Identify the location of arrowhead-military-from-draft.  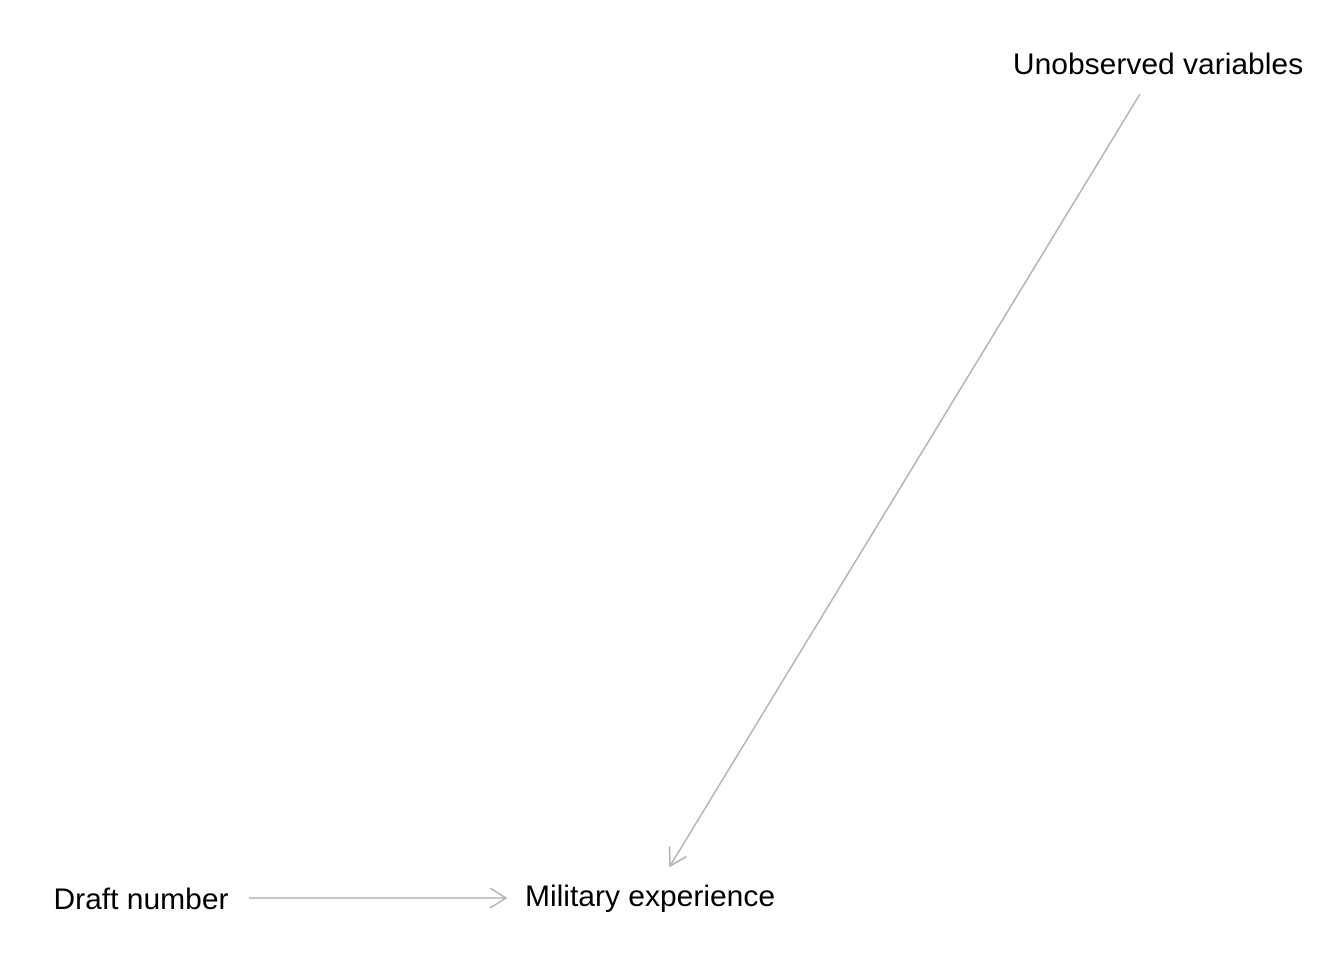
(498, 898).